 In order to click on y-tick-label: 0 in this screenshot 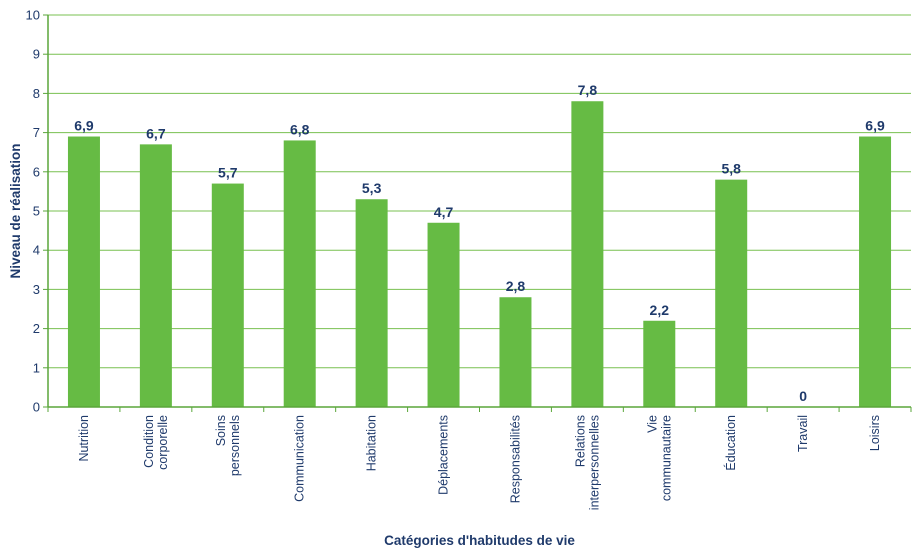, I will do `click(36, 407)`.